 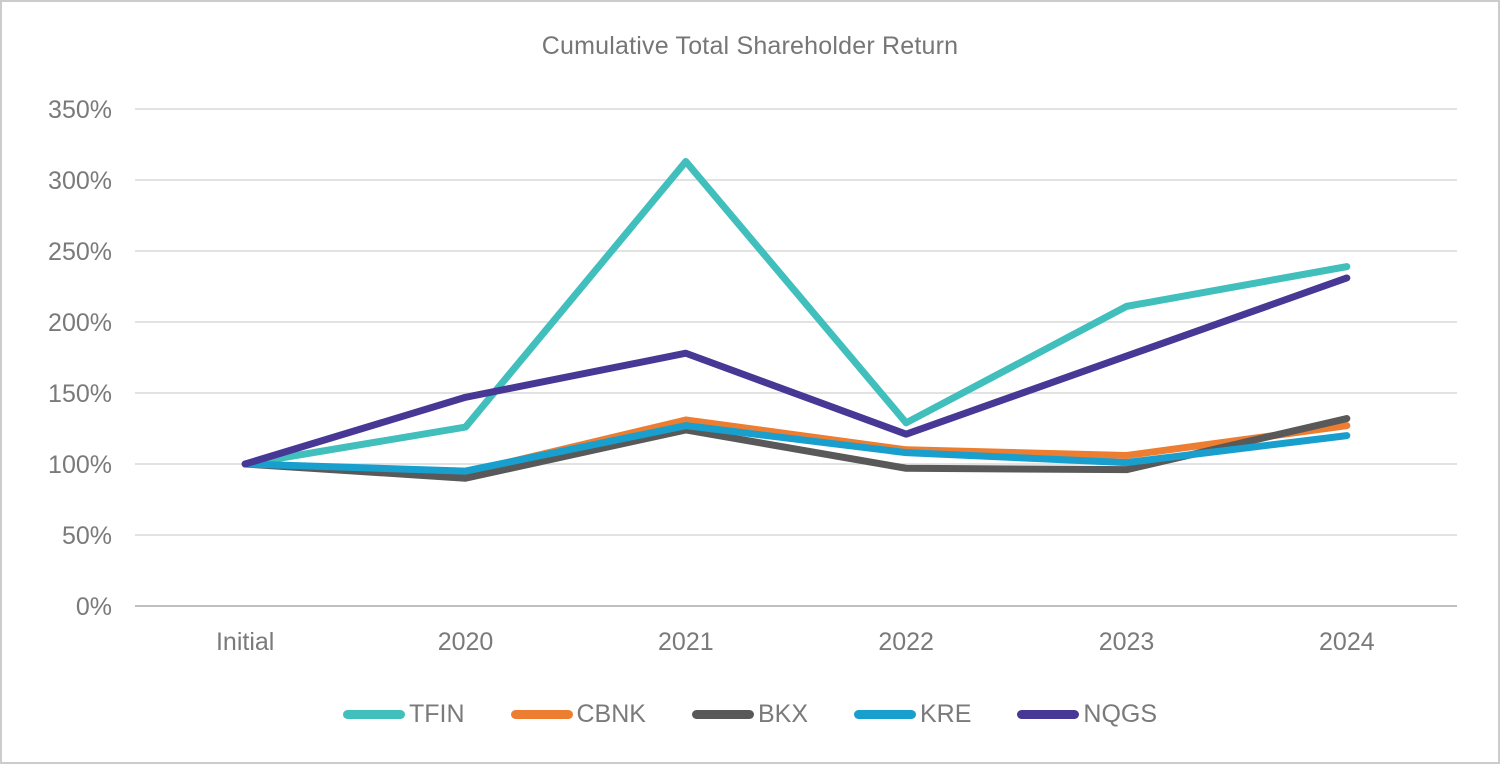 I want to click on legend-swatch-cbnk, so click(x=541, y=714).